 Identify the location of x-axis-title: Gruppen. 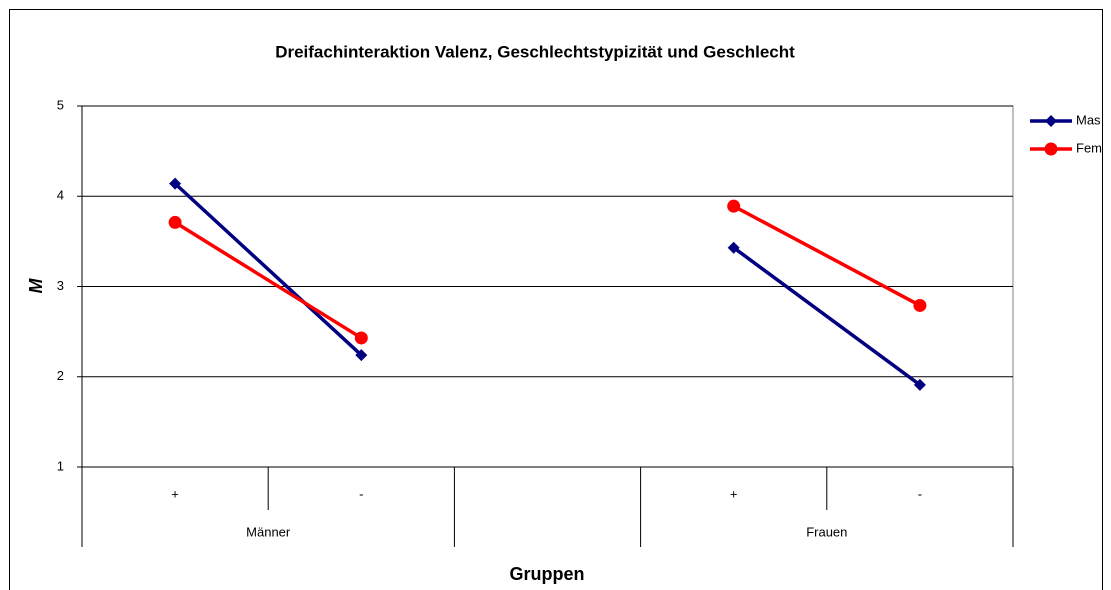
(547, 574).